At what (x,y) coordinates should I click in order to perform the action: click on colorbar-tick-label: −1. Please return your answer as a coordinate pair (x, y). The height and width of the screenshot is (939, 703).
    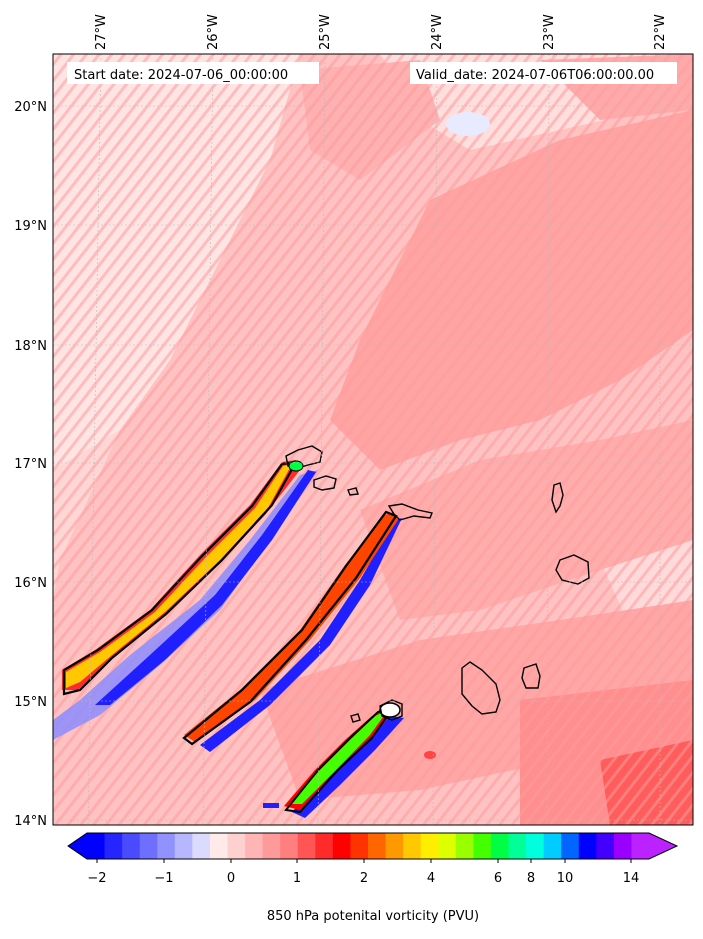
    Looking at the image, I should click on (163, 878).